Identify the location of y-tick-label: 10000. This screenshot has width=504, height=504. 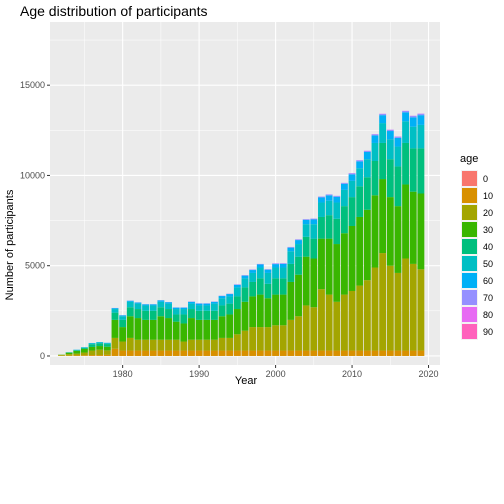
(32, 175).